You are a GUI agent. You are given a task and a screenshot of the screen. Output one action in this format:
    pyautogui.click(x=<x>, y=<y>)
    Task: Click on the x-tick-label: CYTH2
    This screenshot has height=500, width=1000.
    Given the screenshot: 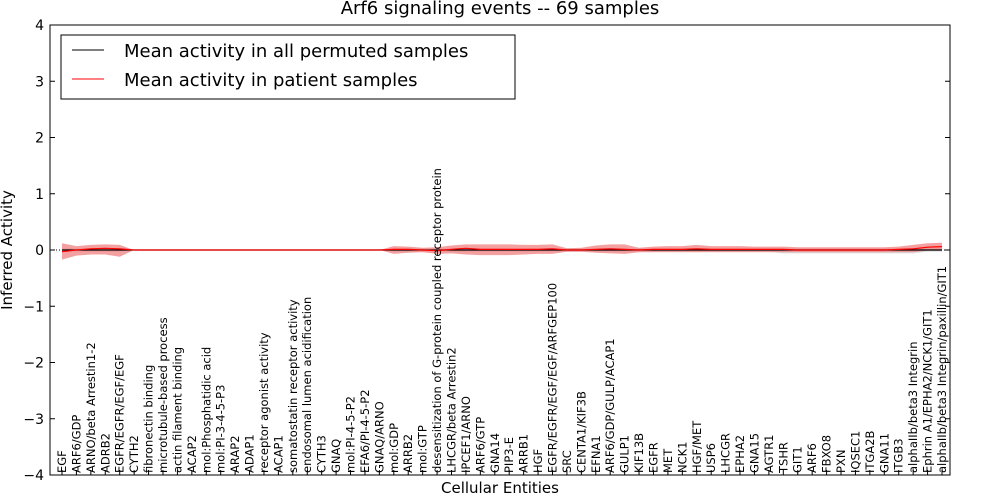 What is the action you would take?
    pyautogui.click(x=134, y=454)
    